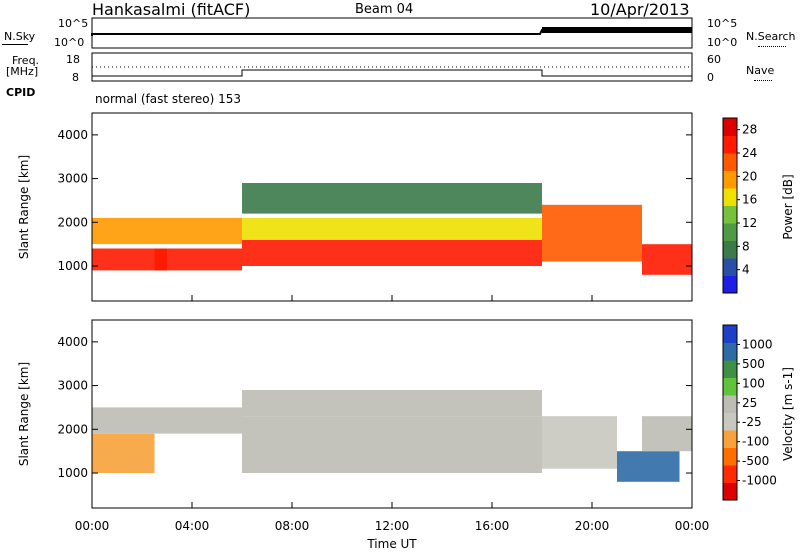 The height and width of the screenshot is (554, 800). What do you see at coordinates (292, 526) in the screenshot?
I see `x-tick-label-2: 08:00` at bounding box center [292, 526].